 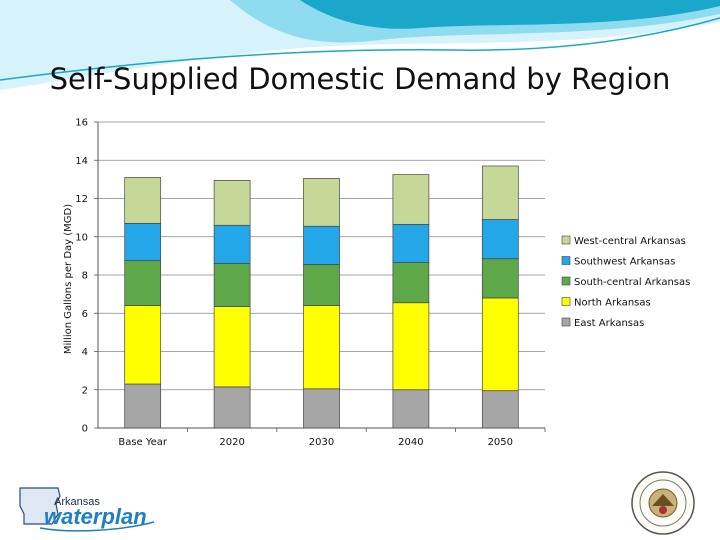 What do you see at coordinates (630, 241) in the screenshot?
I see `legend-label: West-central Arkansas` at bounding box center [630, 241].